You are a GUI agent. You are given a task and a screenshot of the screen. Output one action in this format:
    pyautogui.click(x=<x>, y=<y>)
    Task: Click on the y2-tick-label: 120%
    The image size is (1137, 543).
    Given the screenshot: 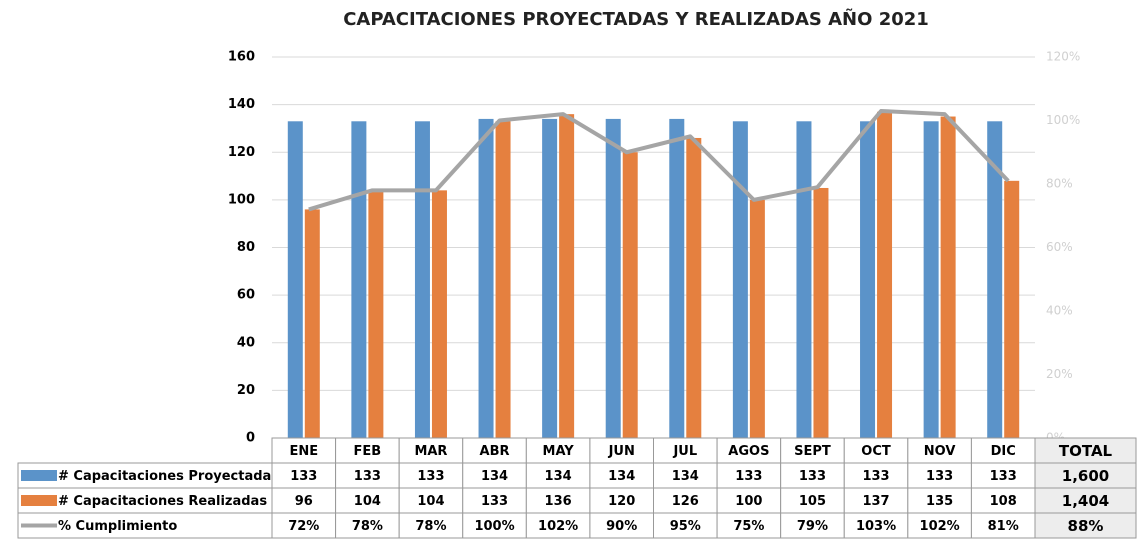 What is the action you would take?
    pyautogui.click(x=1063, y=57)
    